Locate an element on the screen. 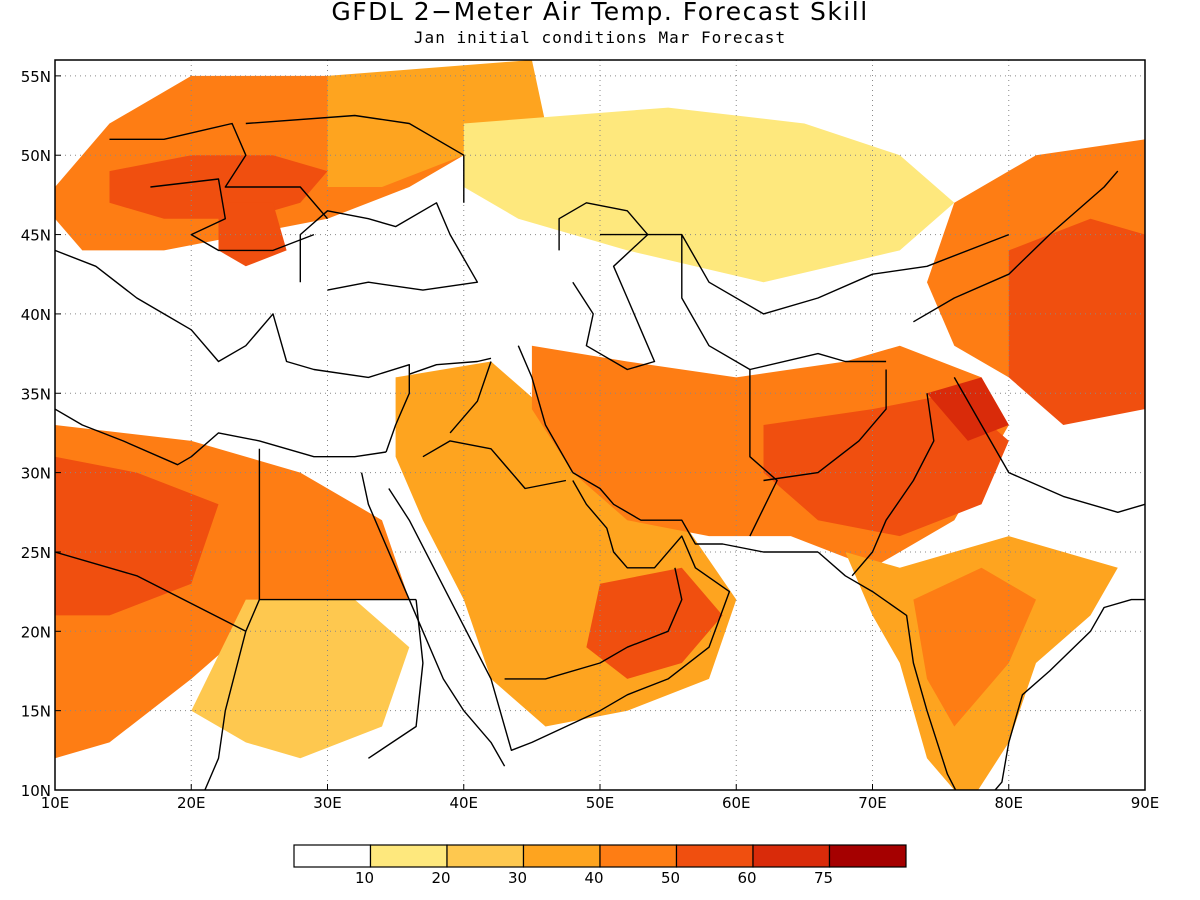 Image resolution: width=1200 pixels, height=900 pixels. outline-border-china-north is located at coordinates (1016, 246).